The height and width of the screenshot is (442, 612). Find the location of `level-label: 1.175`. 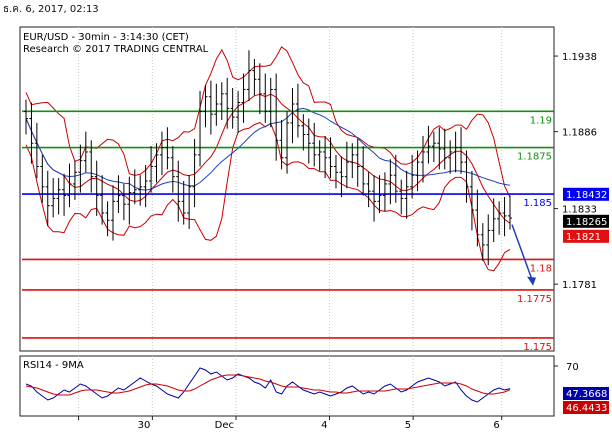

level-label: 1.175 is located at coordinates (537, 347).